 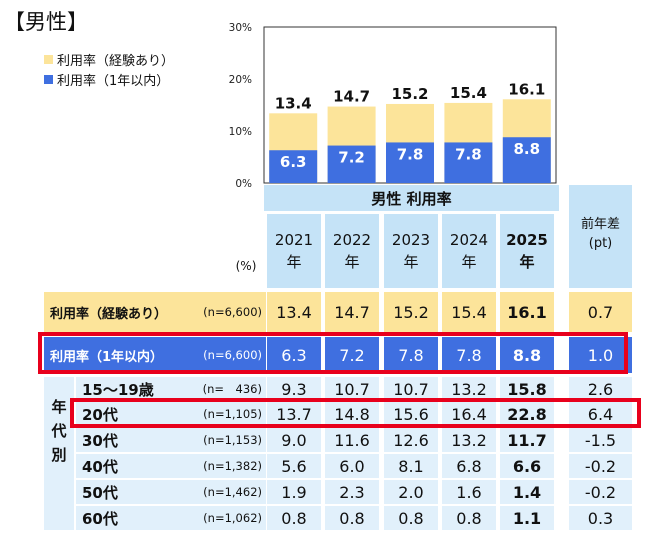 I want to click on diff-cell: 1.0, so click(x=600, y=355).